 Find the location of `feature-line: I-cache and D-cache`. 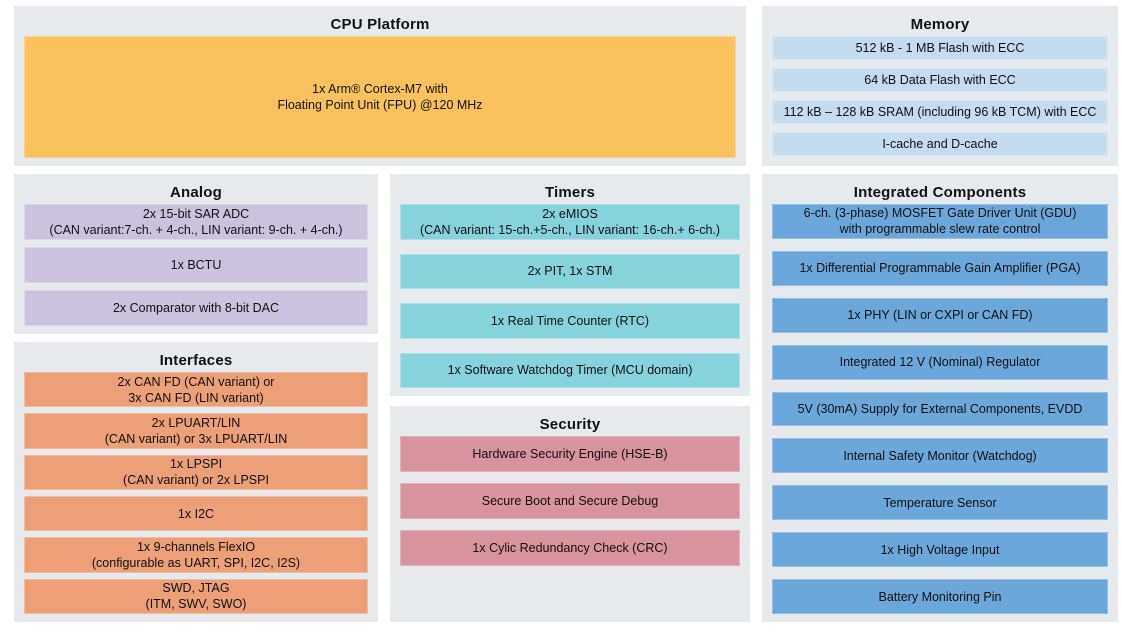

feature-line: I-cache and D-cache is located at coordinates (940, 144).